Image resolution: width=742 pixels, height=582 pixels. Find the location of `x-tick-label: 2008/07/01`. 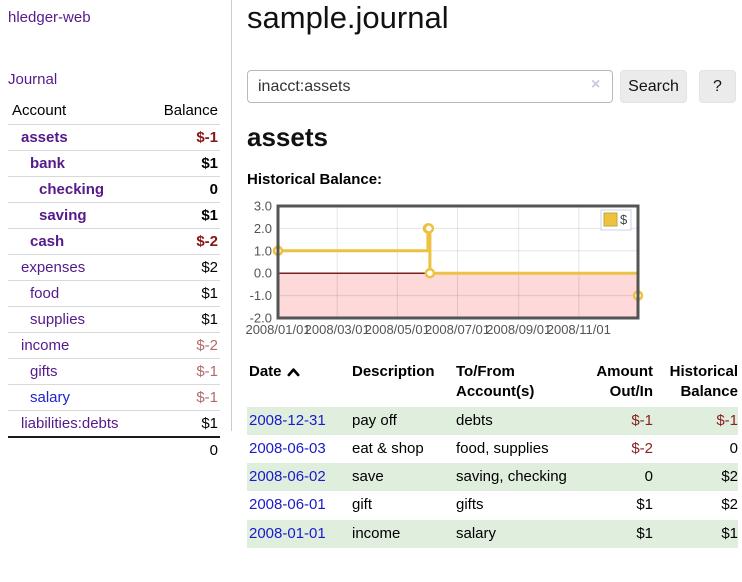

x-tick-label: 2008/07/01 is located at coordinates (457, 329).